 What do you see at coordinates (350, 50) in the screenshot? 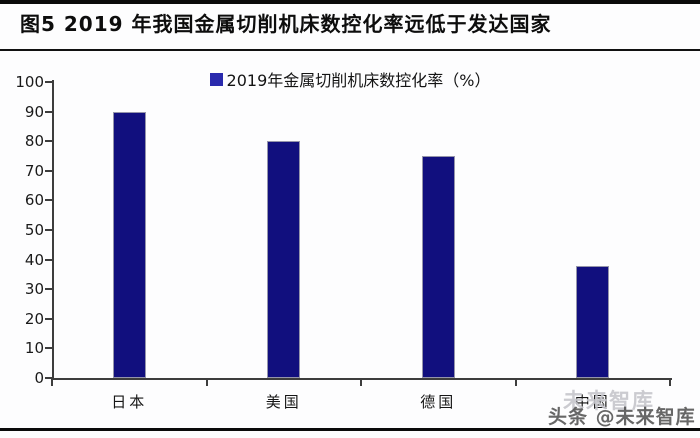
I see `title-divider-line` at bounding box center [350, 50].